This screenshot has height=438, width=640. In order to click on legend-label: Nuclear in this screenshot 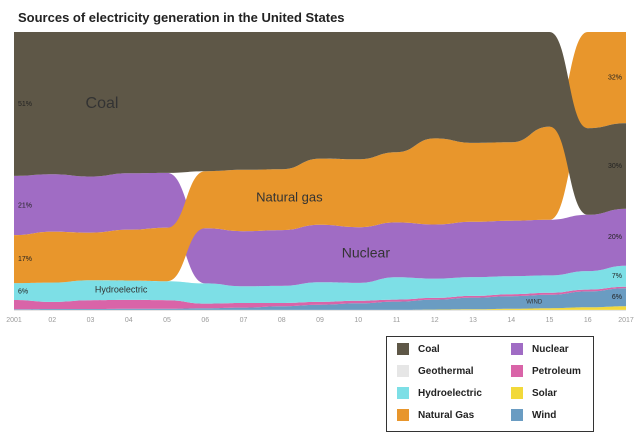, I will do `click(550, 349)`.